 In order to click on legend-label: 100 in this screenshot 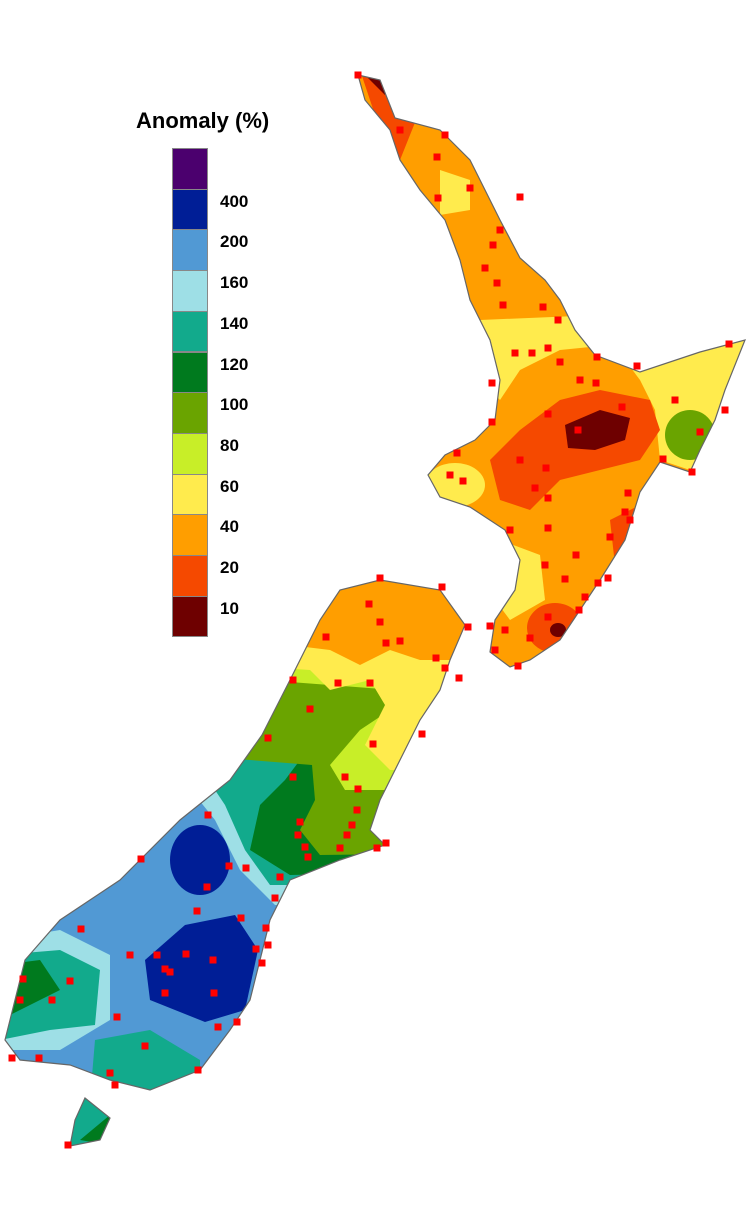, I will do `click(234, 405)`.